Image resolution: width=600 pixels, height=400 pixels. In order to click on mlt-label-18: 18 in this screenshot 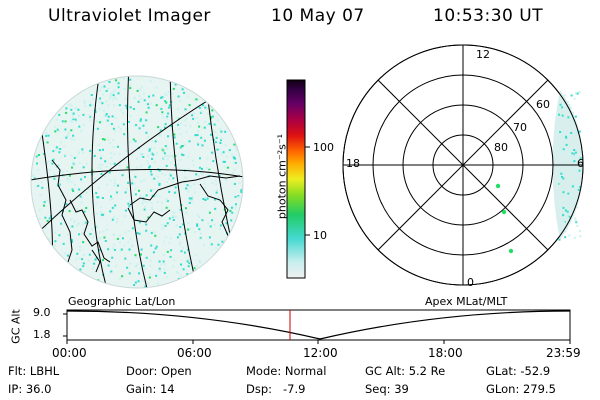, I will do `click(353, 163)`.